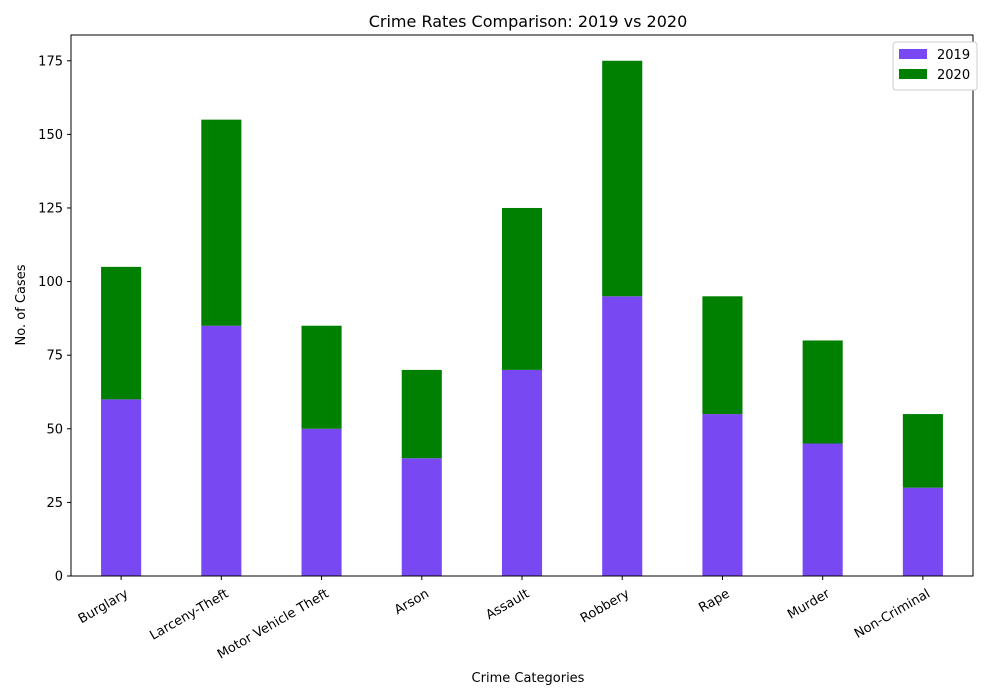 The height and width of the screenshot is (700, 1000). What do you see at coordinates (321, 502) in the screenshot?
I see `bar-2019-motor-vehicle-theft` at bounding box center [321, 502].